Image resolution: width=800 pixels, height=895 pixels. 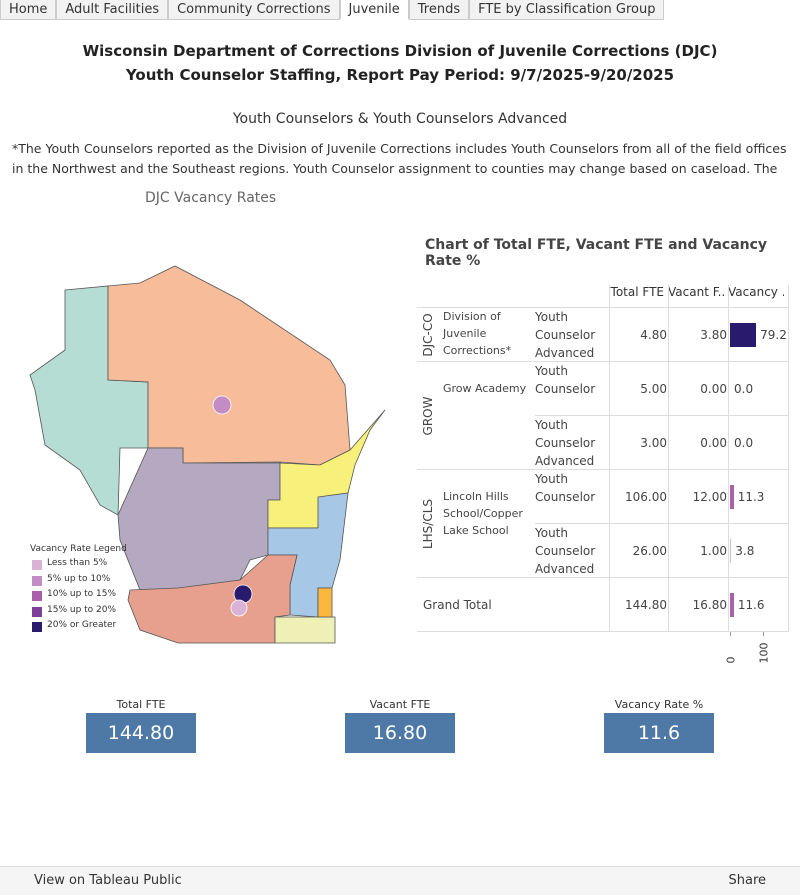 I want to click on tab: Juvenile, so click(x=374, y=9).